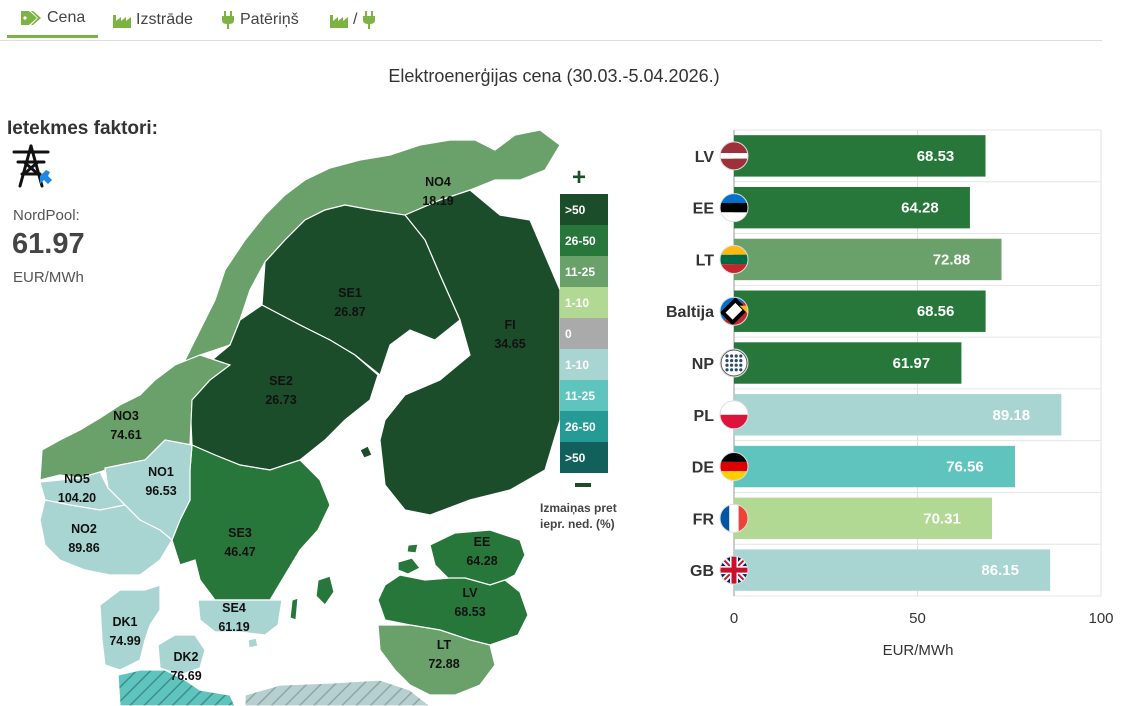  What do you see at coordinates (83, 128) in the screenshot?
I see `influence-factors-heading: Ietekmes faktori:` at bounding box center [83, 128].